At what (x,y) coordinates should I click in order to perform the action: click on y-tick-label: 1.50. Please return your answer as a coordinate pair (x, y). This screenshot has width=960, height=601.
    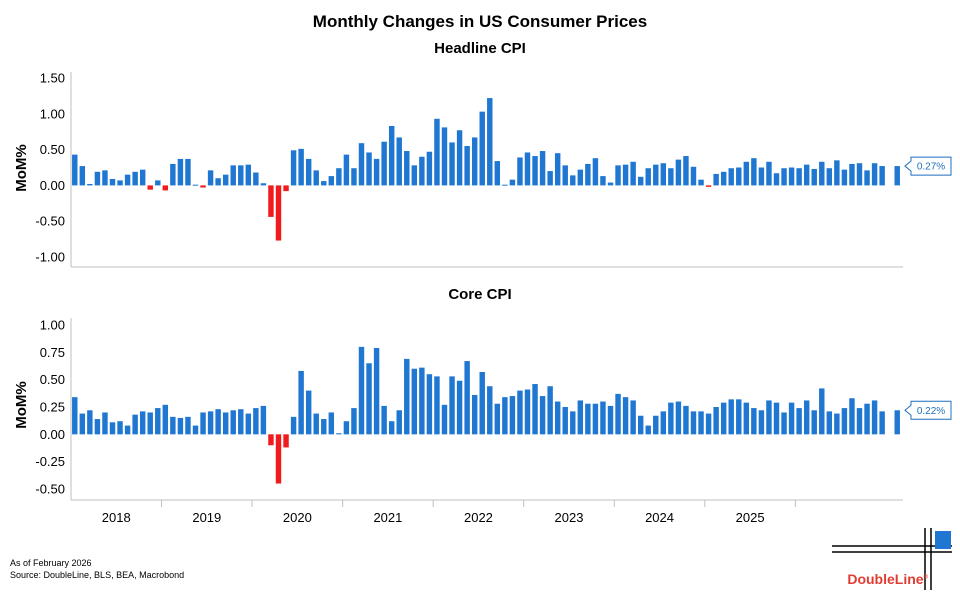
    Looking at the image, I should click on (52, 78).